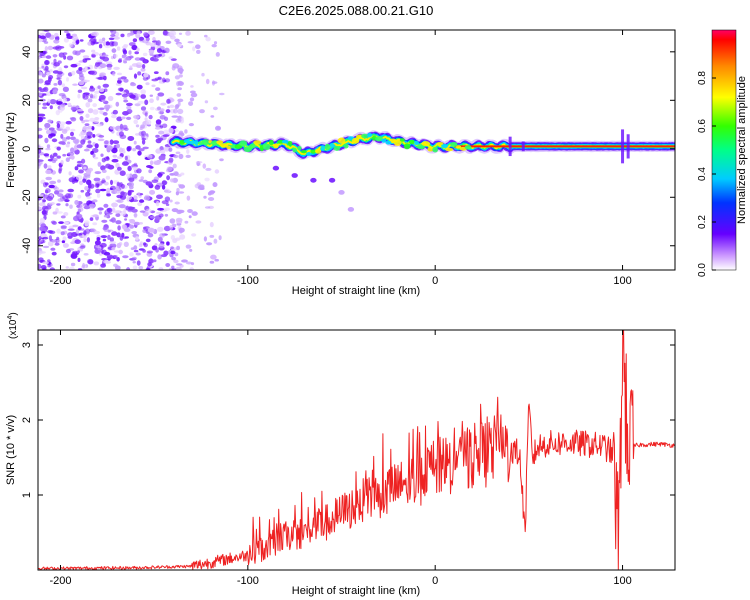 The image size is (750, 600). Describe the element at coordinates (11, 150) in the screenshot. I see `spectrogram-y-label: Frequency (Hz)` at that location.